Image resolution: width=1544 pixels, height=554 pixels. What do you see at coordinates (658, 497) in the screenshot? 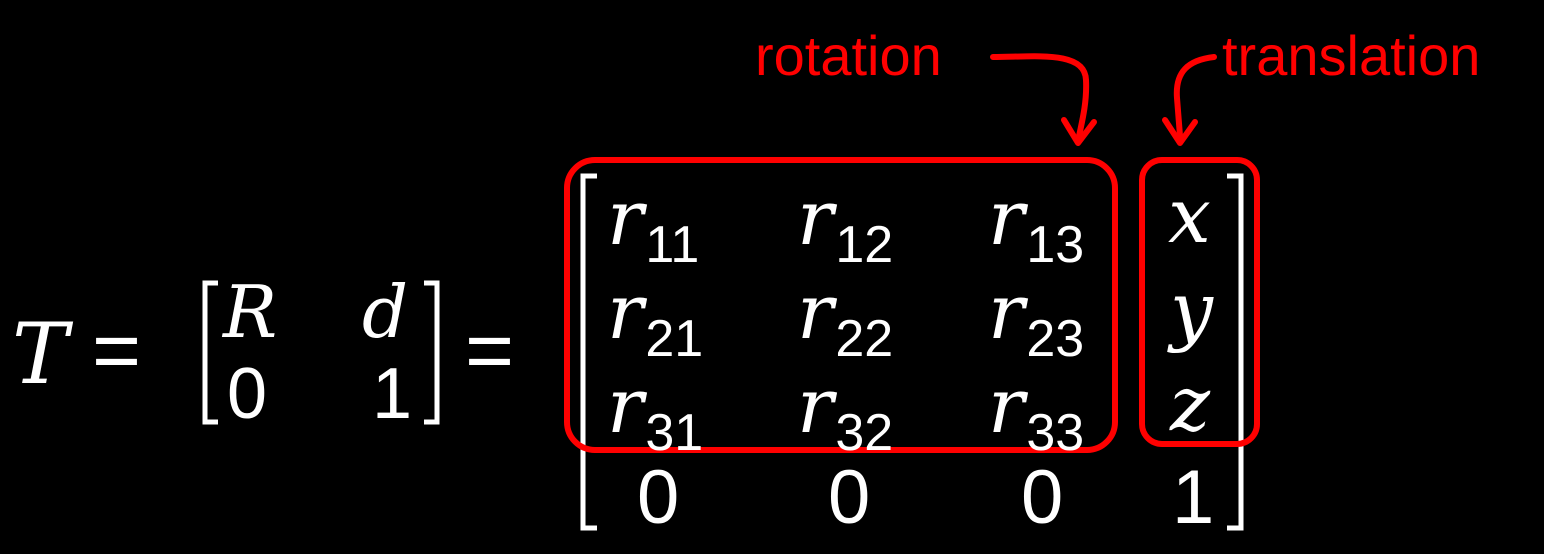
I see `matrix-entry-bottom-0a: 0` at bounding box center [658, 497].